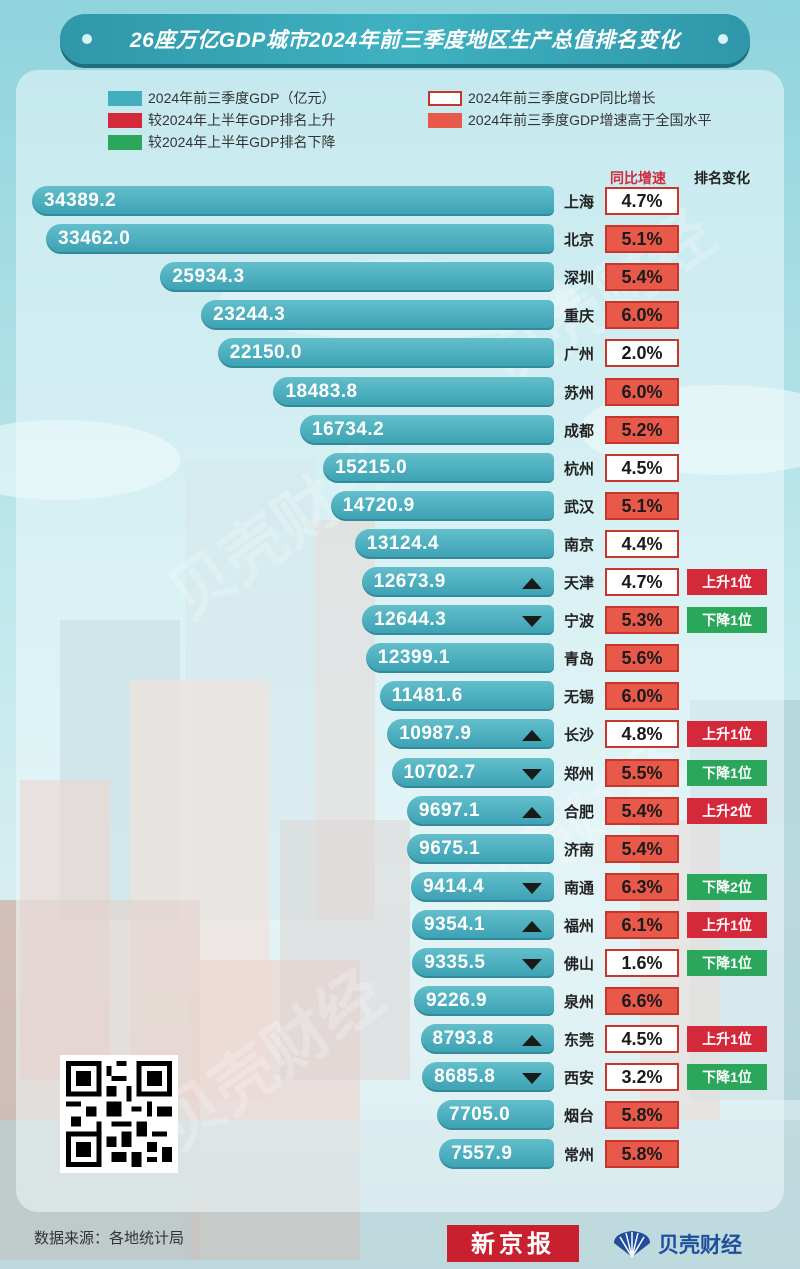 The width and height of the screenshot is (800, 1269). I want to click on growth-rate-box: 3.2%, so click(642, 1077).